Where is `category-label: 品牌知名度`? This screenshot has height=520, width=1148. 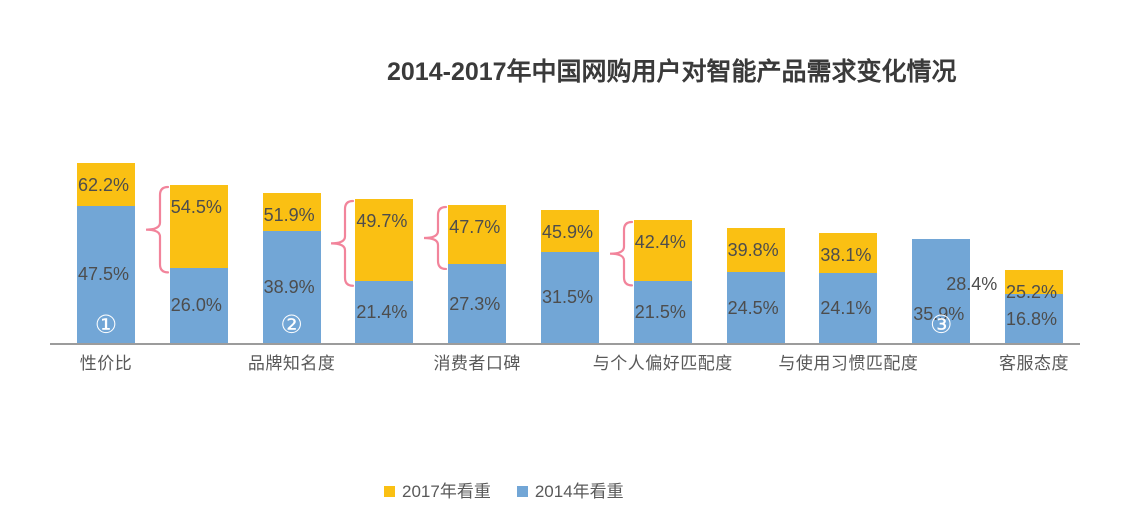
category-label: 品牌知名度 is located at coordinates (291, 363).